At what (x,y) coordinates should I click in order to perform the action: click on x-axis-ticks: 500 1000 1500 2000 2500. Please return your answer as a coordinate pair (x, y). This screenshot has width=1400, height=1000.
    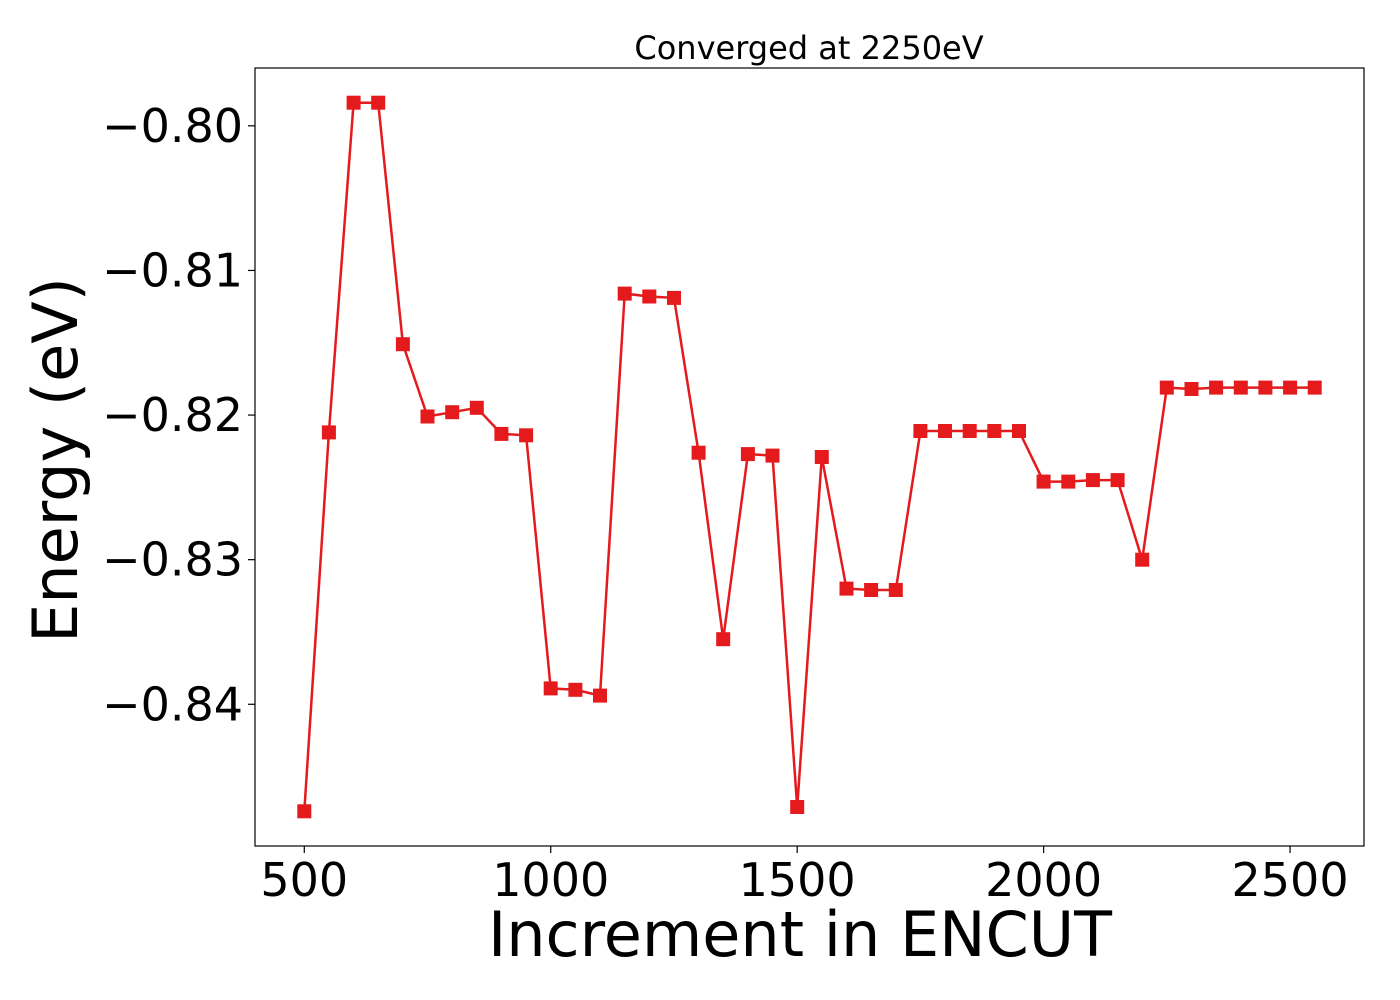
    Looking at the image, I should click on (804, 876).